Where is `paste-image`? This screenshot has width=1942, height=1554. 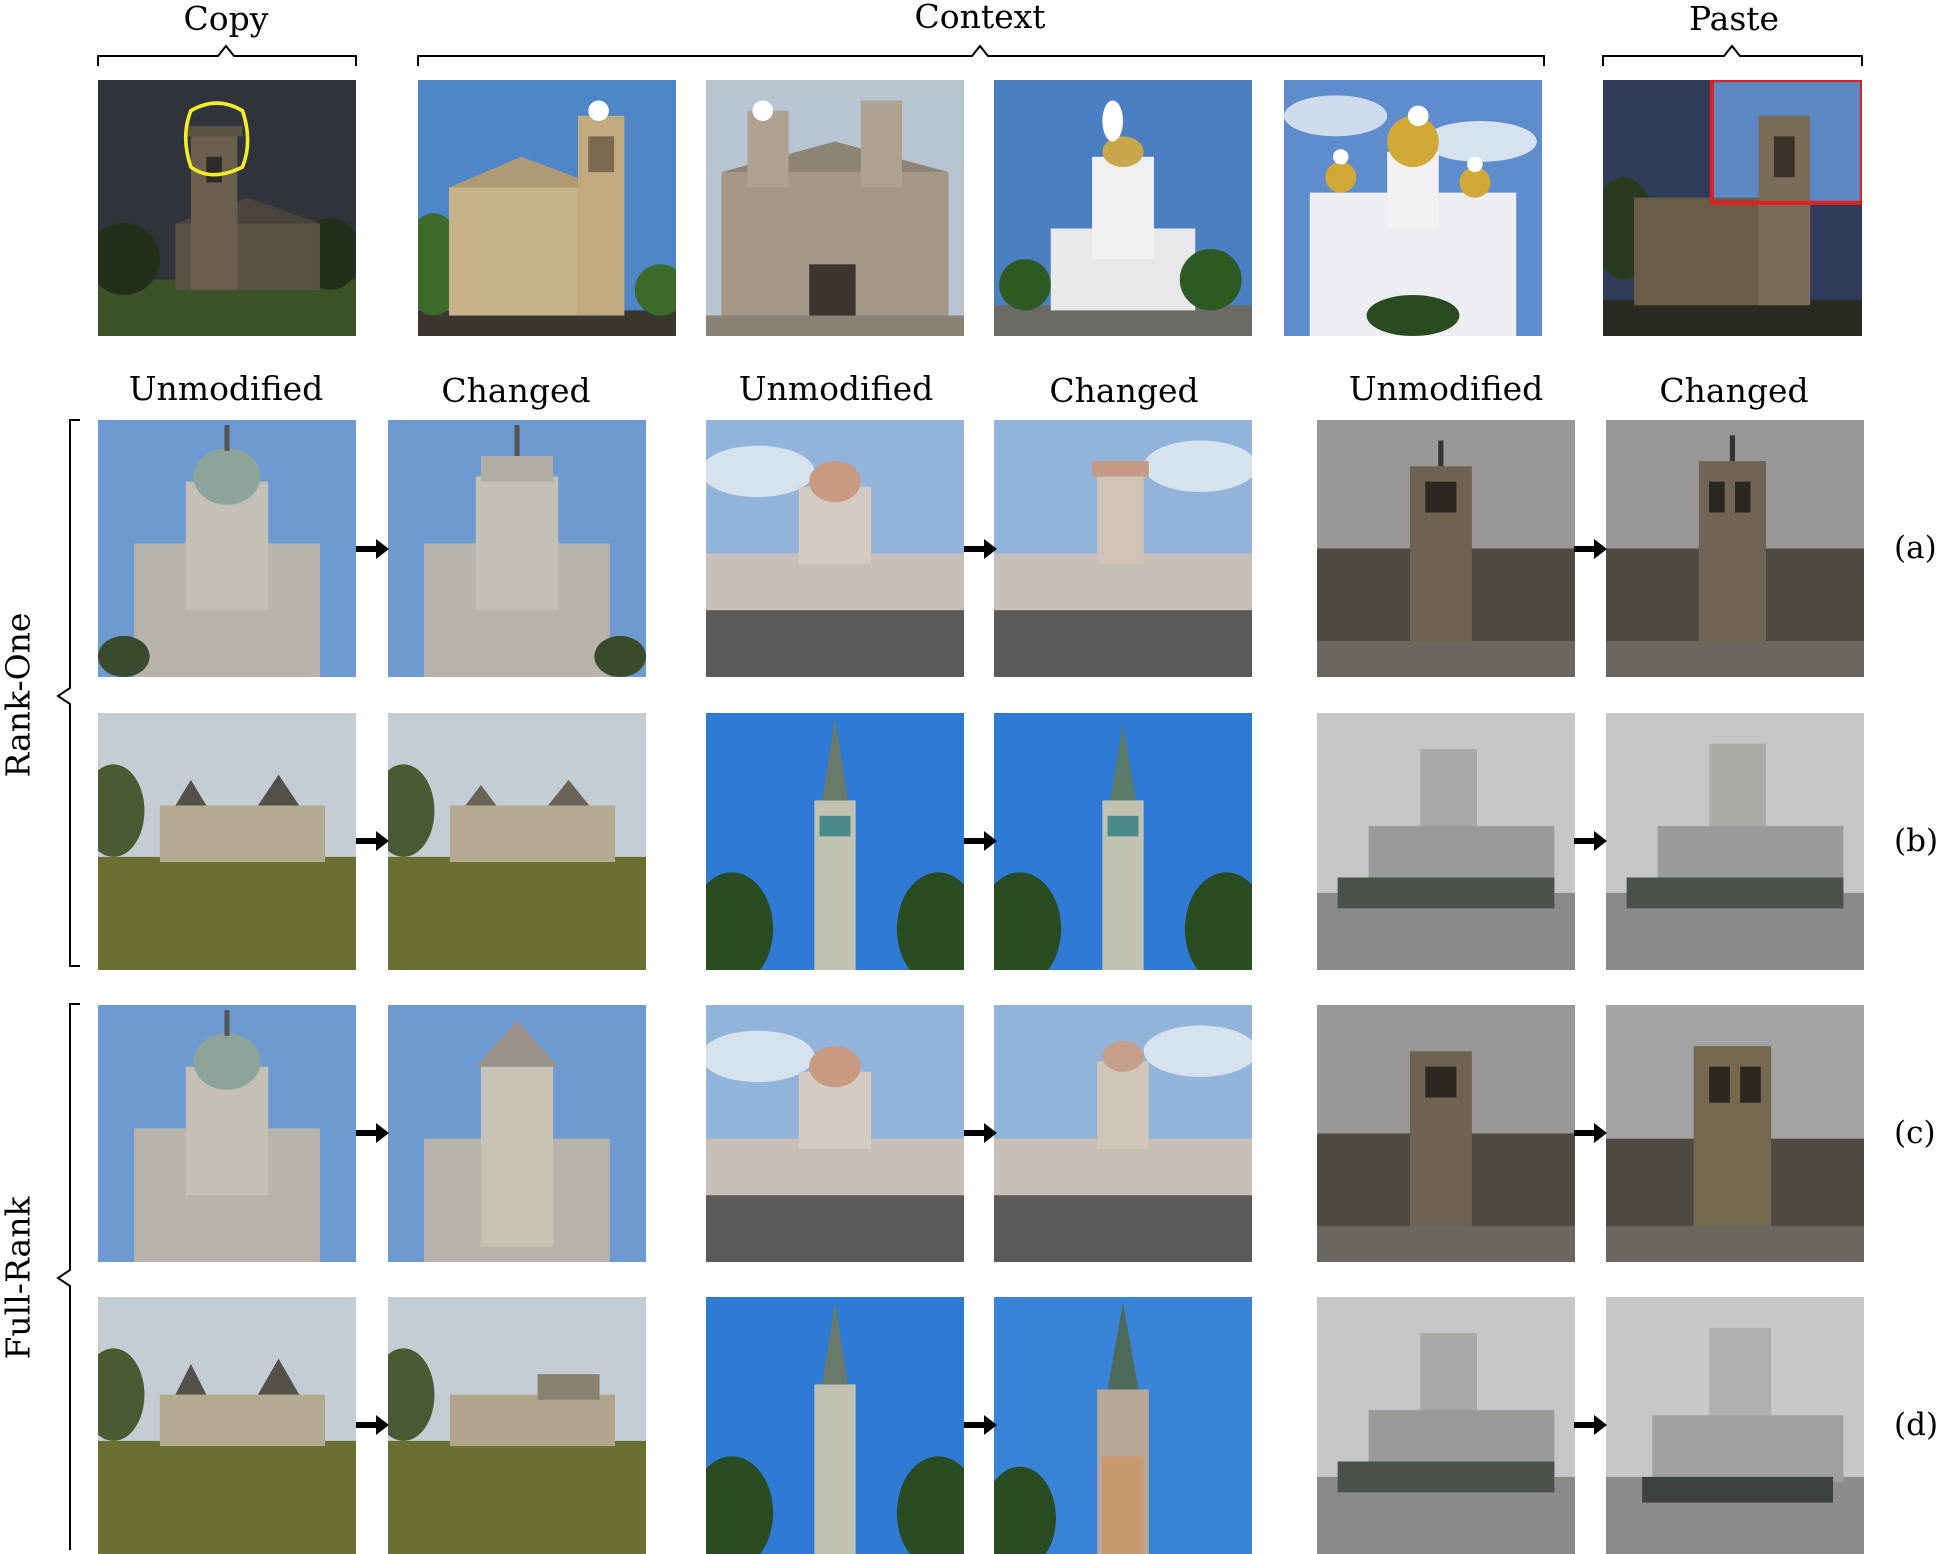
paste-image is located at coordinates (1732, 208).